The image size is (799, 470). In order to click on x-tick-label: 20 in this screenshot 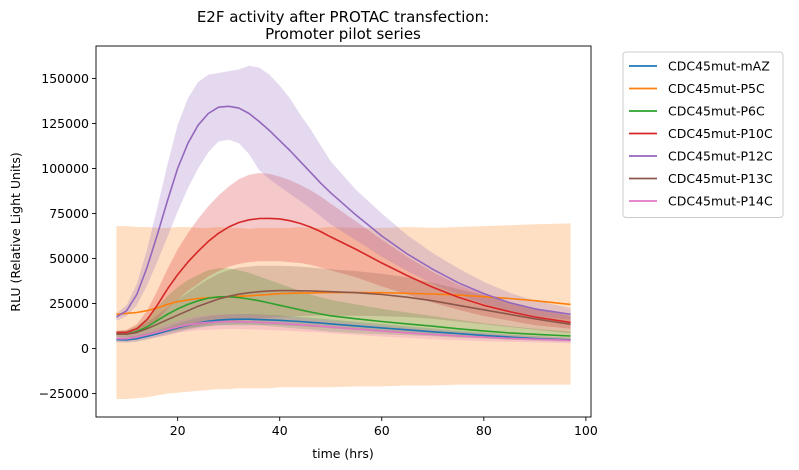, I will do `click(178, 430)`.